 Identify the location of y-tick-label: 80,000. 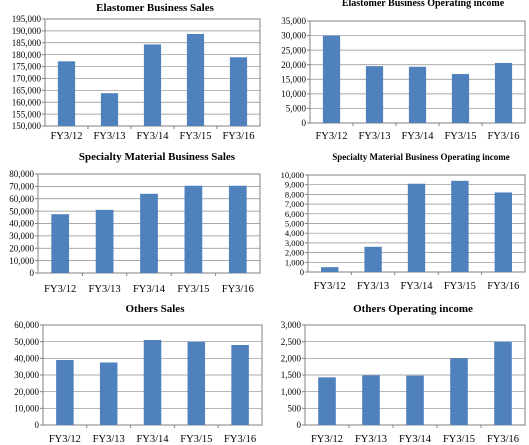
(21, 174).